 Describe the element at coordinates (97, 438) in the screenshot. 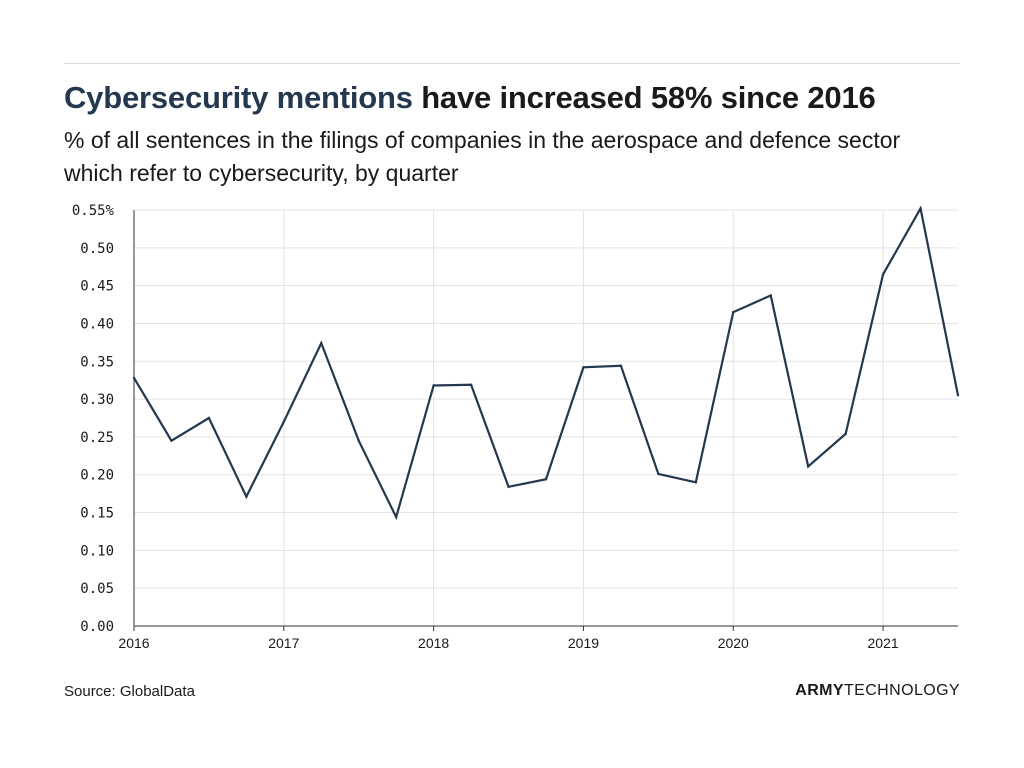

I see `y-tick-label: 0.25` at that location.